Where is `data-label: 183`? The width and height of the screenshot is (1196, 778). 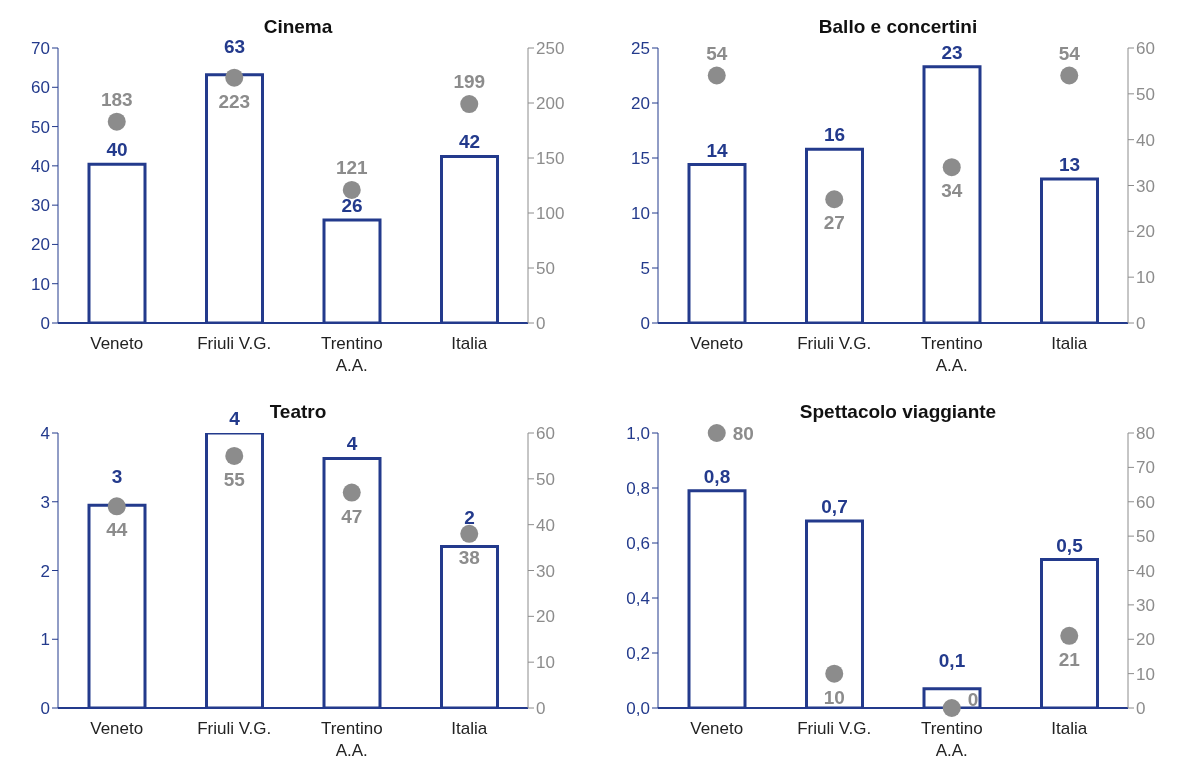 data-label: 183 is located at coordinates (116, 99).